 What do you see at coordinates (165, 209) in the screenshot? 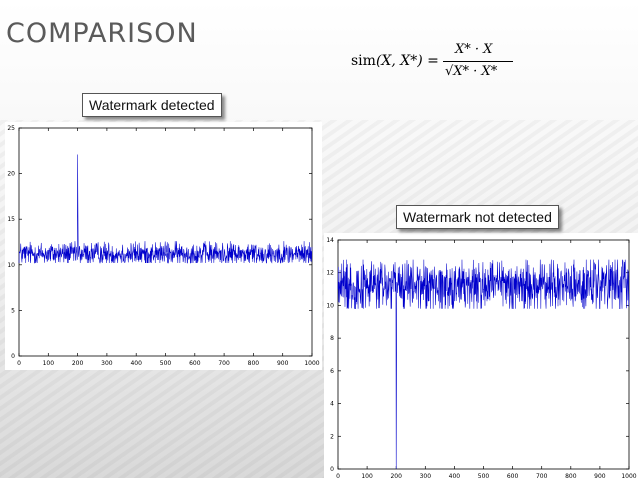
I see `series-line-left` at bounding box center [165, 209].